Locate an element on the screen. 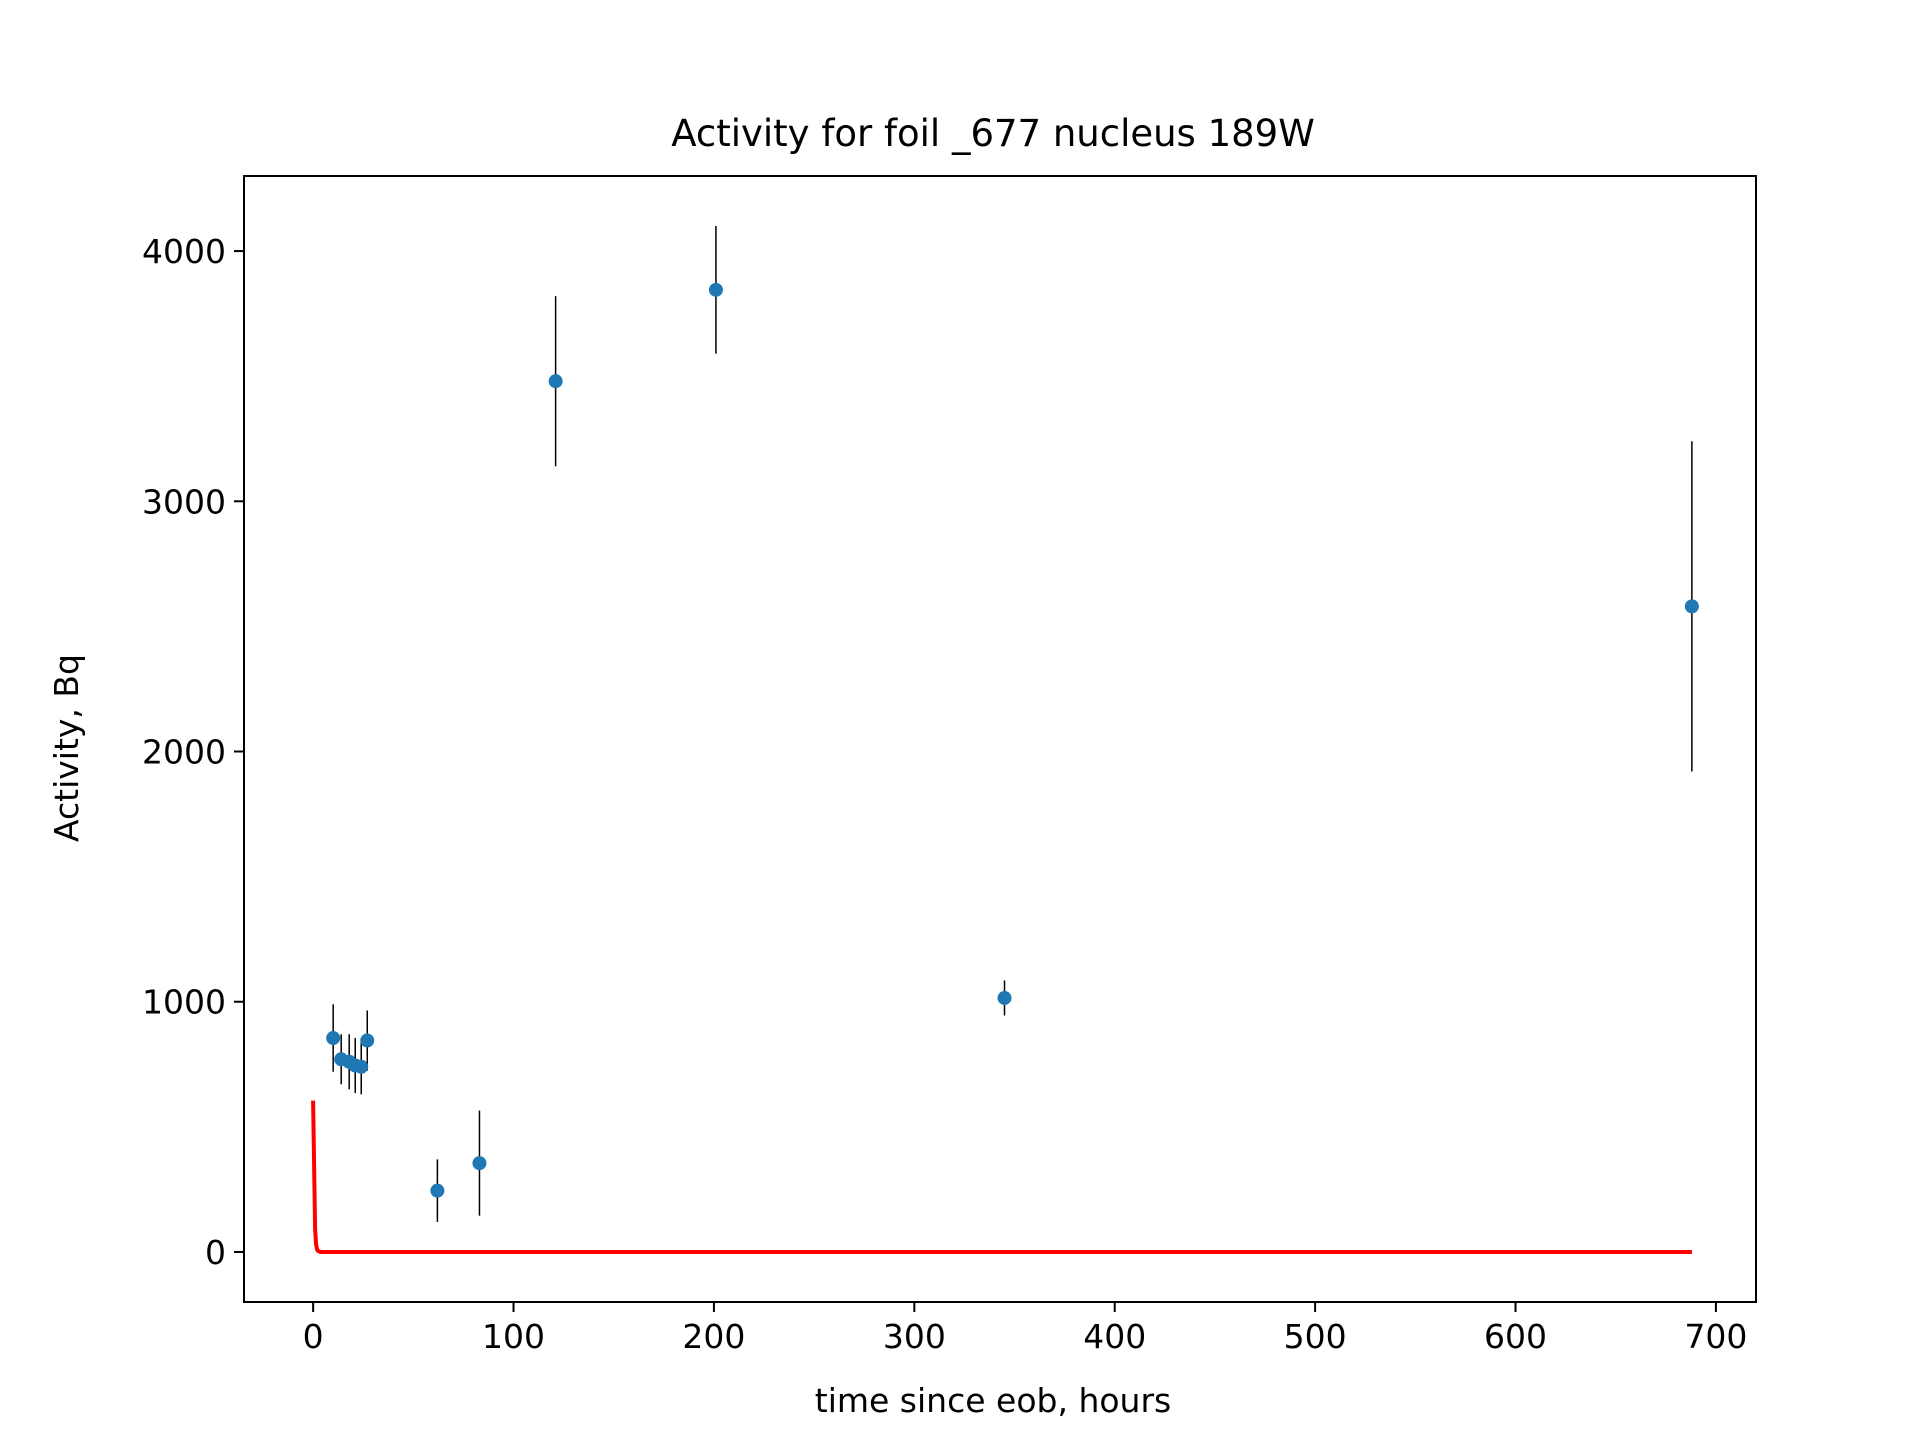  x-tick-label: 200 is located at coordinates (713, 1336).